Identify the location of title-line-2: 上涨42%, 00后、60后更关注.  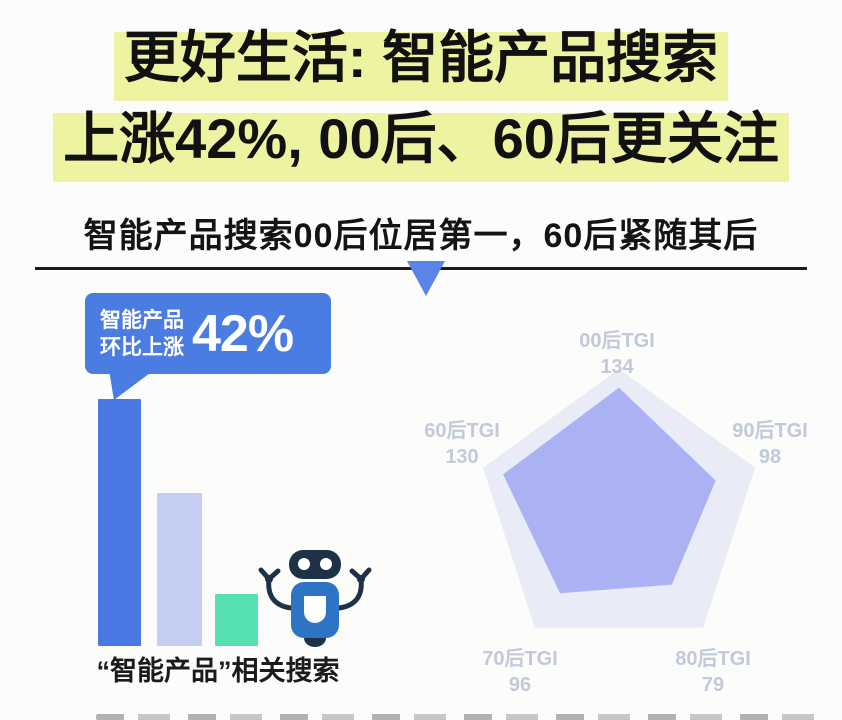
(421, 141).